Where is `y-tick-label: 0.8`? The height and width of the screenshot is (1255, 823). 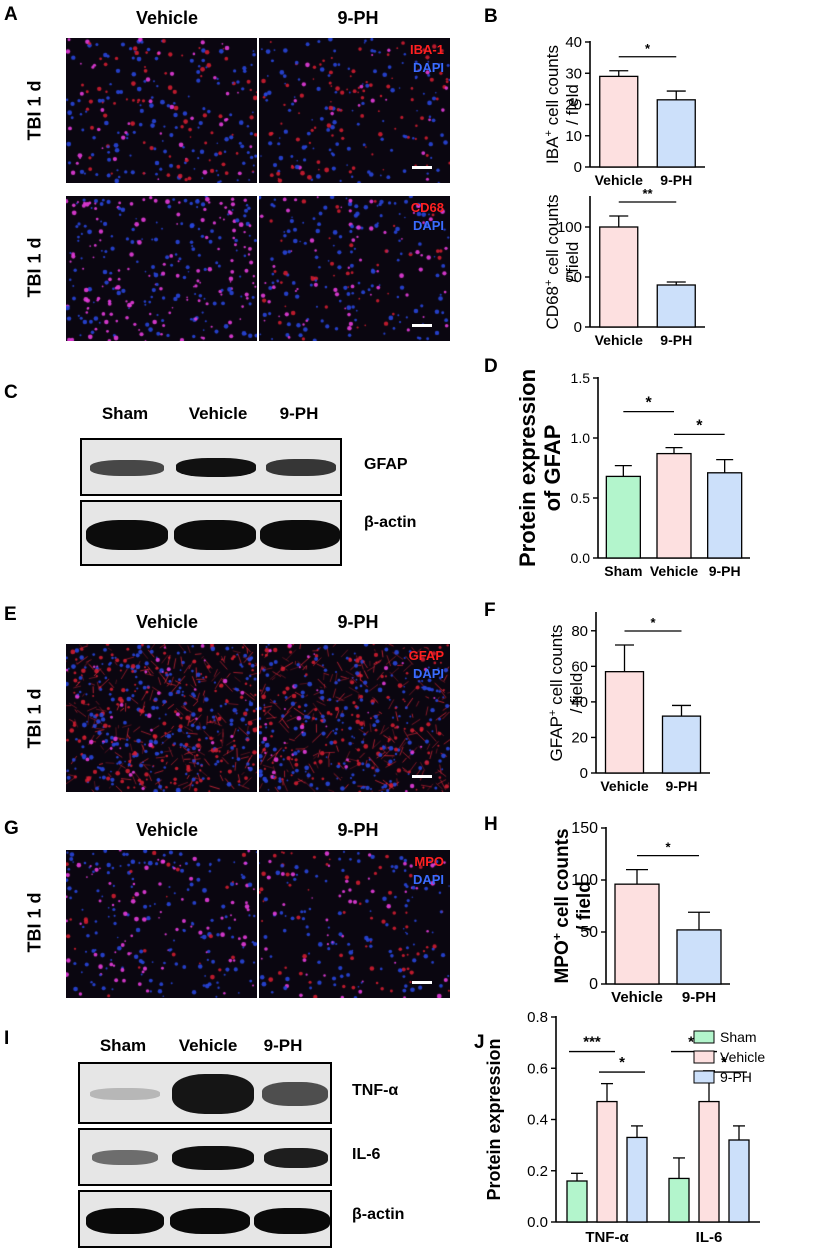 y-tick-label: 0.8 is located at coordinates (537, 1017).